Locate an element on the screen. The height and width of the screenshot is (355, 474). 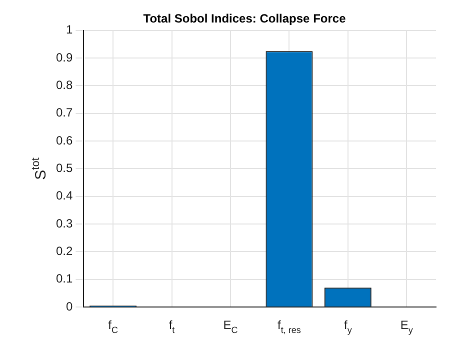
y-tick-label: 0.1 is located at coordinates (64, 279).